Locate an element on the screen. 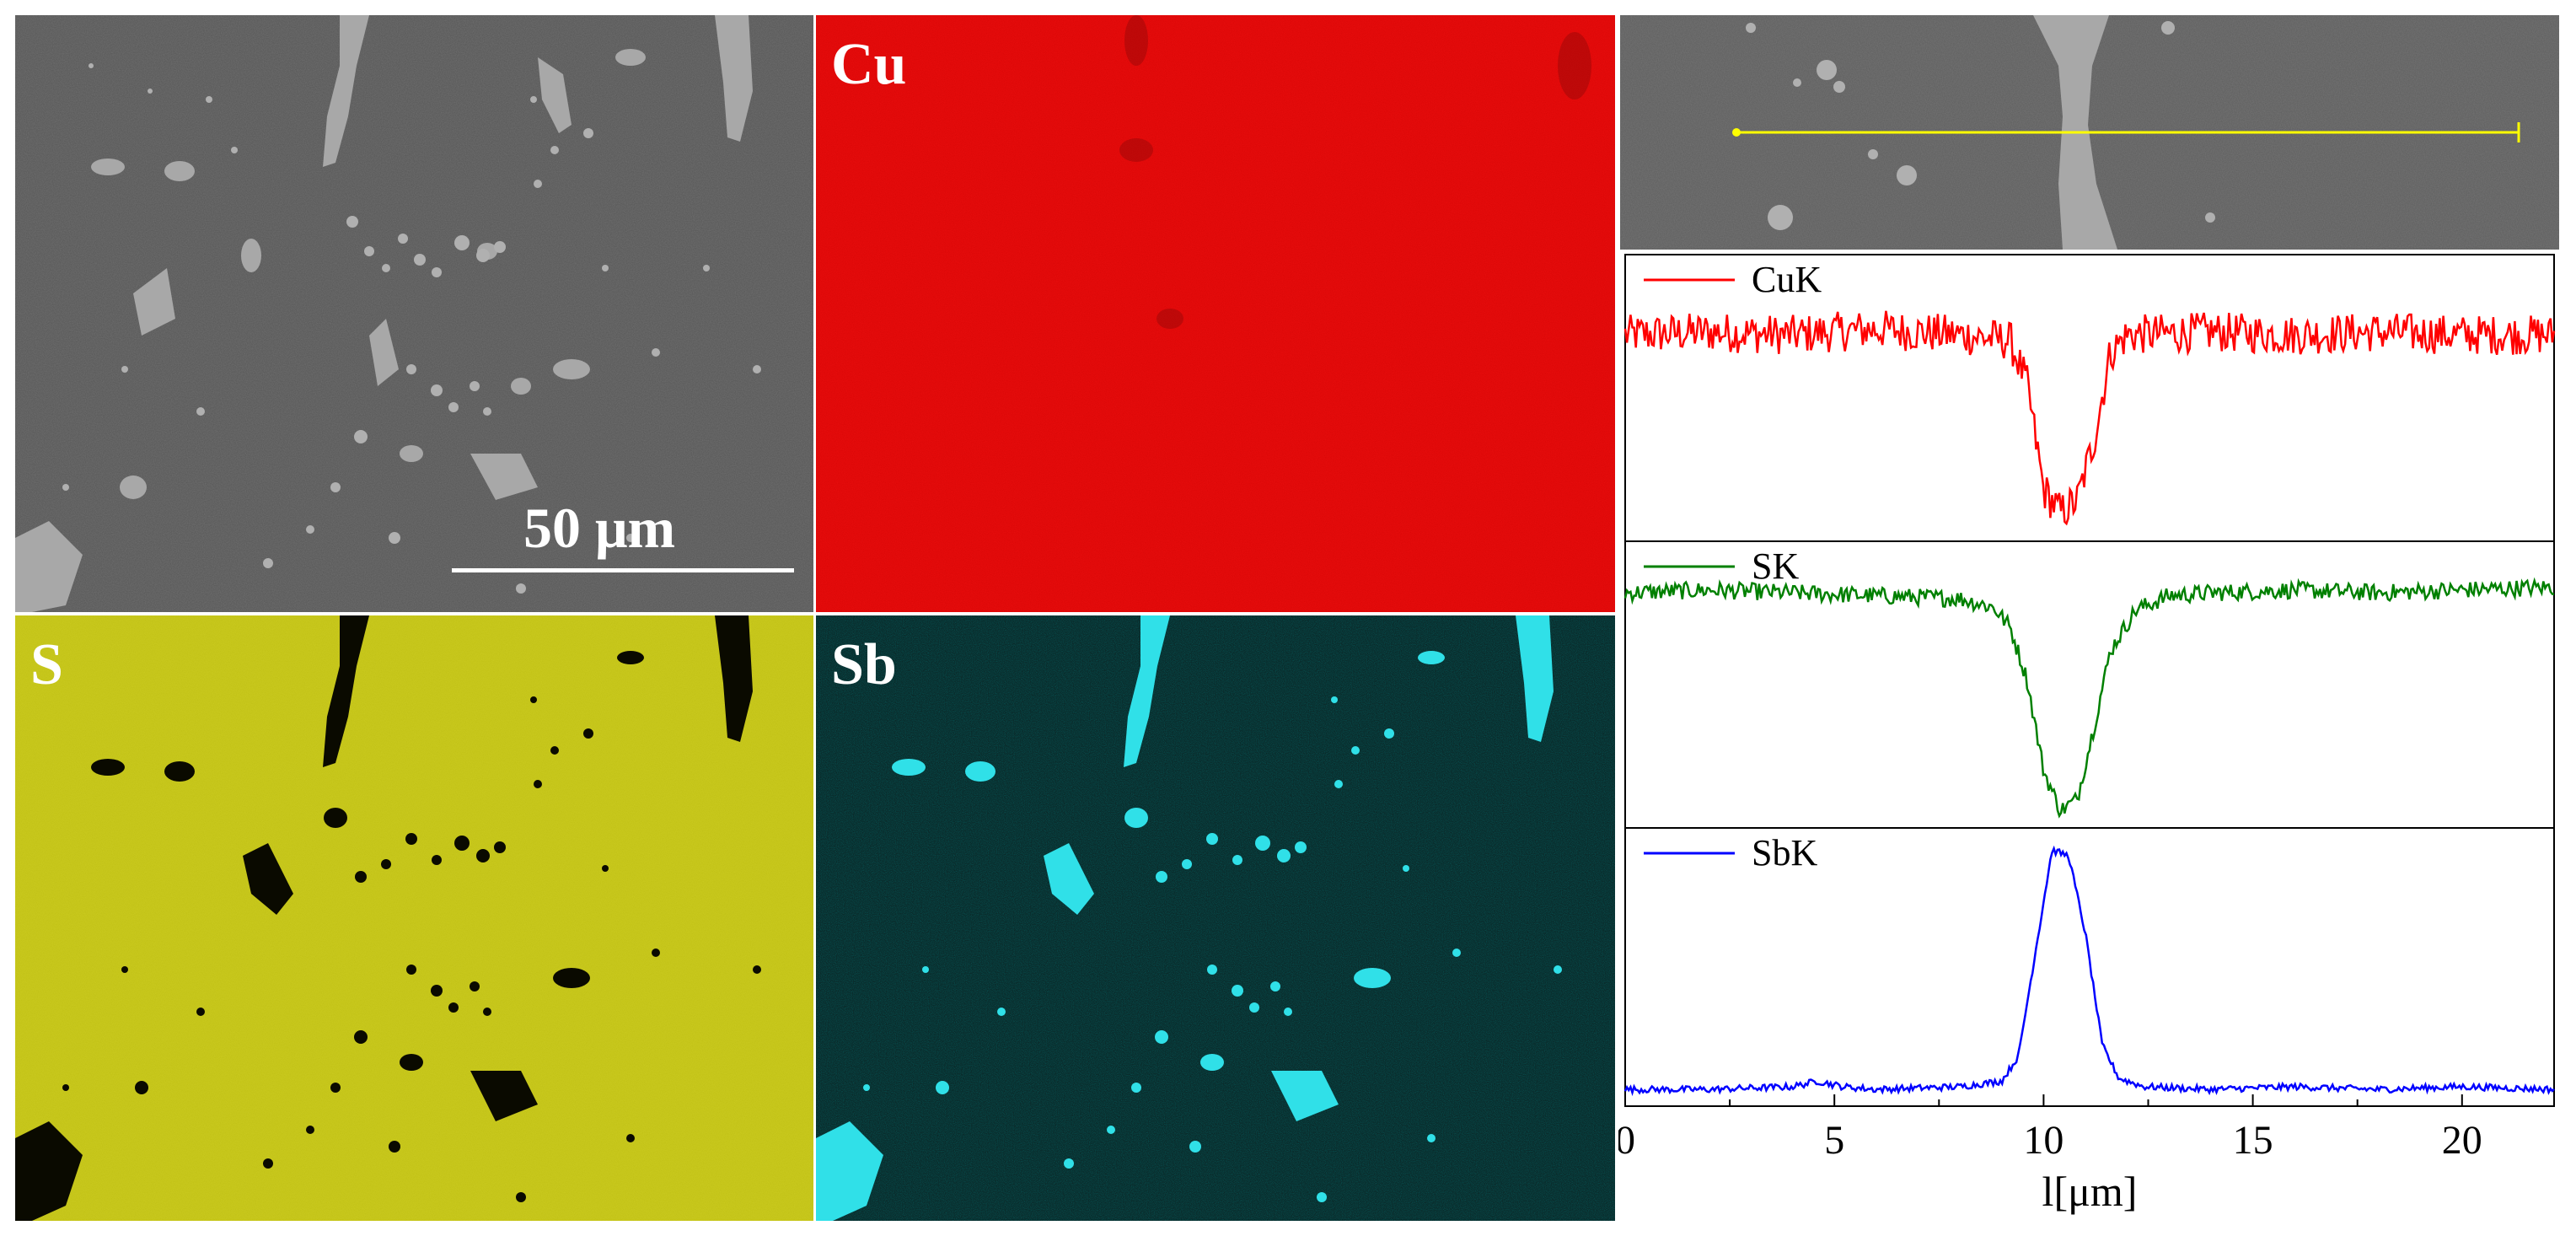 The height and width of the screenshot is (1236, 2576). legend-label-cuk: CuK is located at coordinates (1787, 280).